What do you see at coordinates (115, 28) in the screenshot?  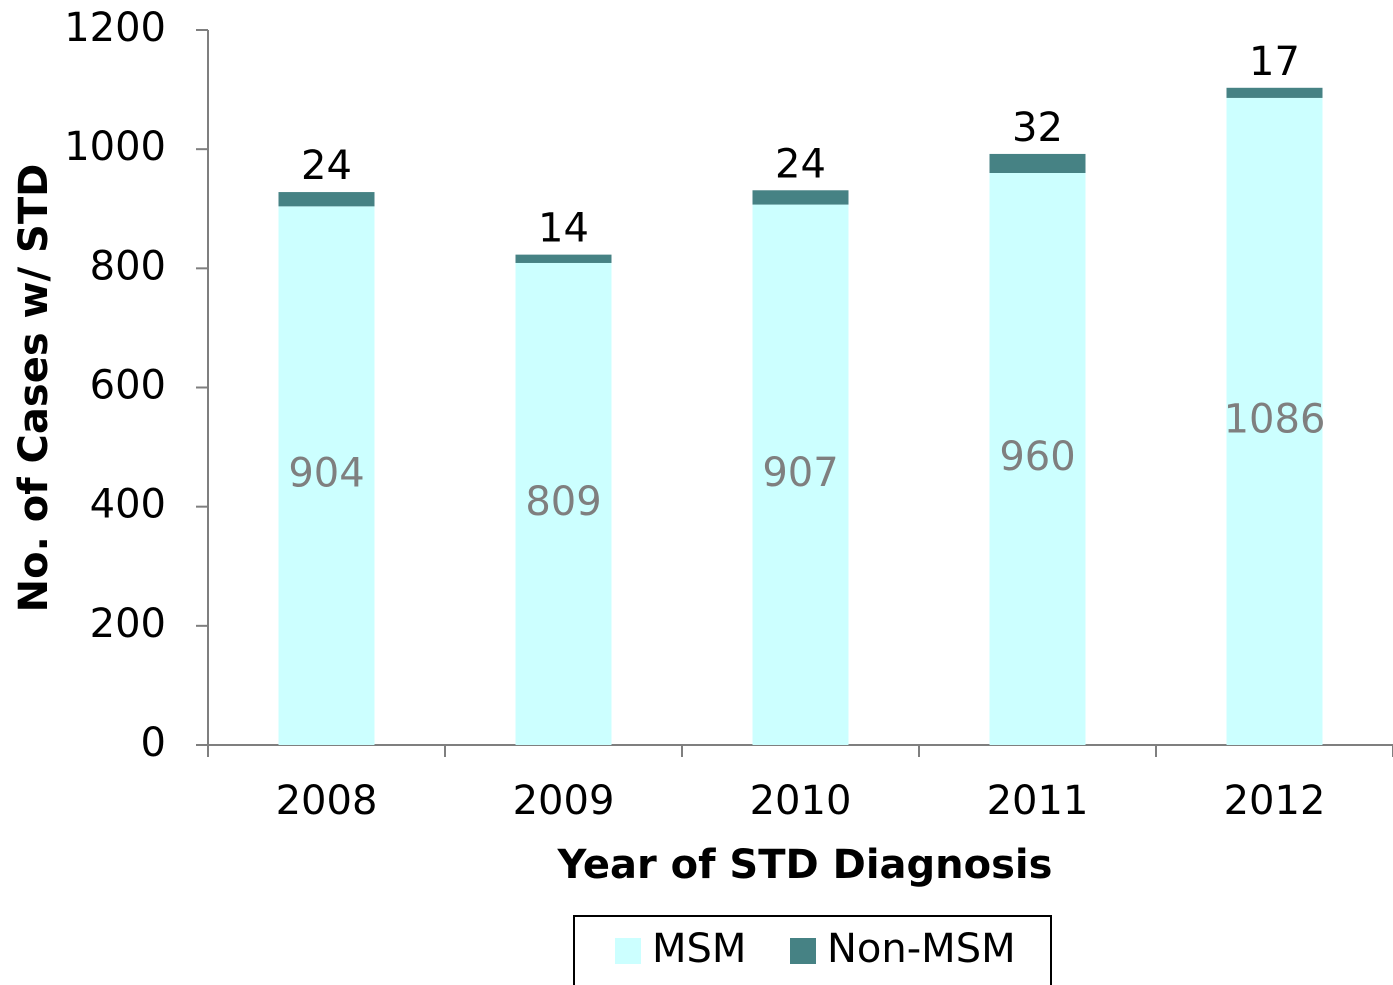 I see `y-tick-label: 1200` at bounding box center [115, 28].